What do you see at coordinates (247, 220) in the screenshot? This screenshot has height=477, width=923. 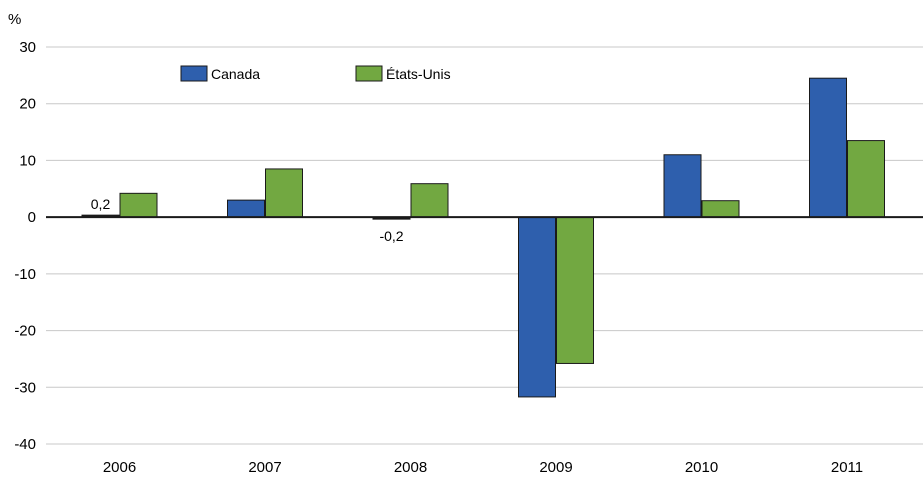 I see `data-labels: 0,2 -0,2` at bounding box center [247, 220].